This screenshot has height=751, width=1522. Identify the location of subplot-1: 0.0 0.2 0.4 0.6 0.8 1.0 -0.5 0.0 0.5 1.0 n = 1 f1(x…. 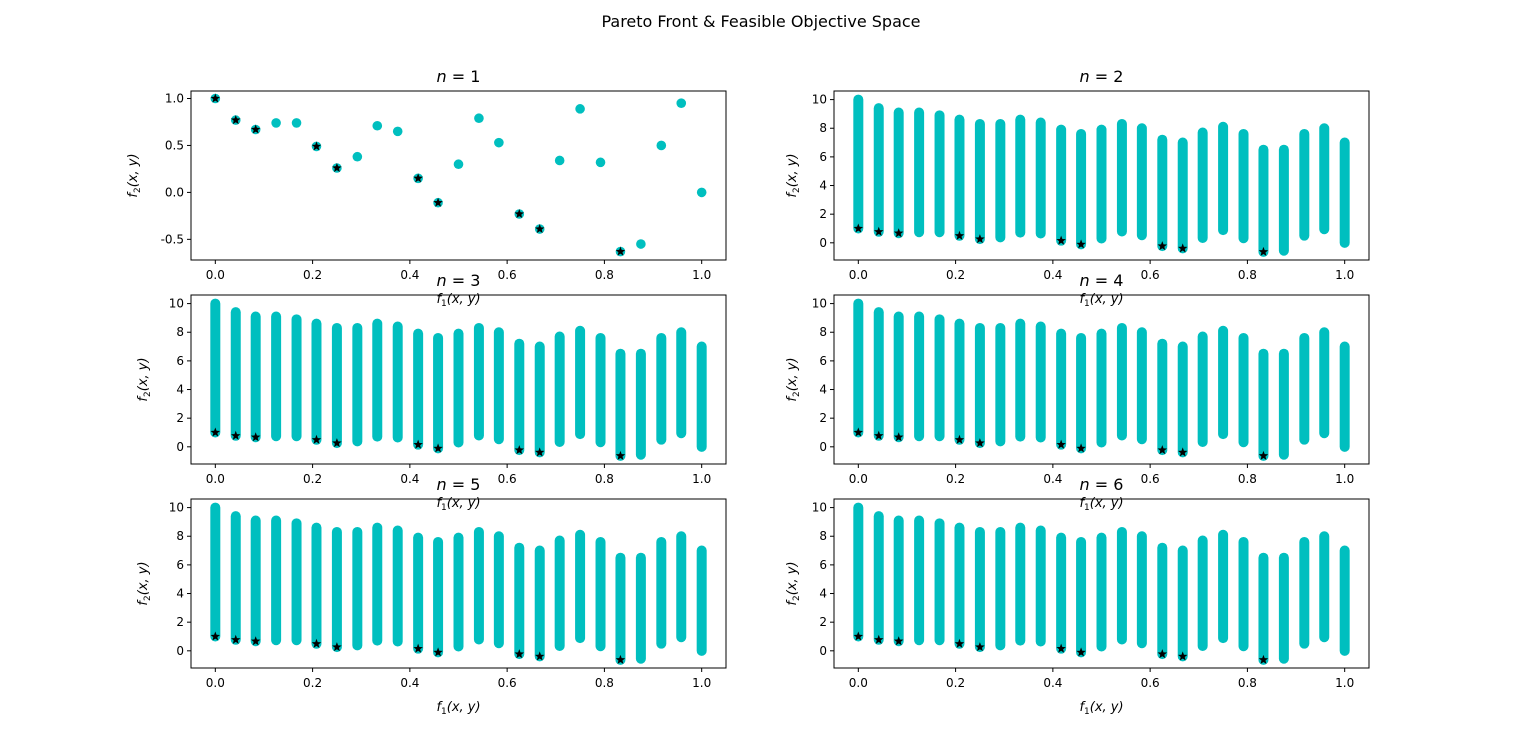
(426, 188).